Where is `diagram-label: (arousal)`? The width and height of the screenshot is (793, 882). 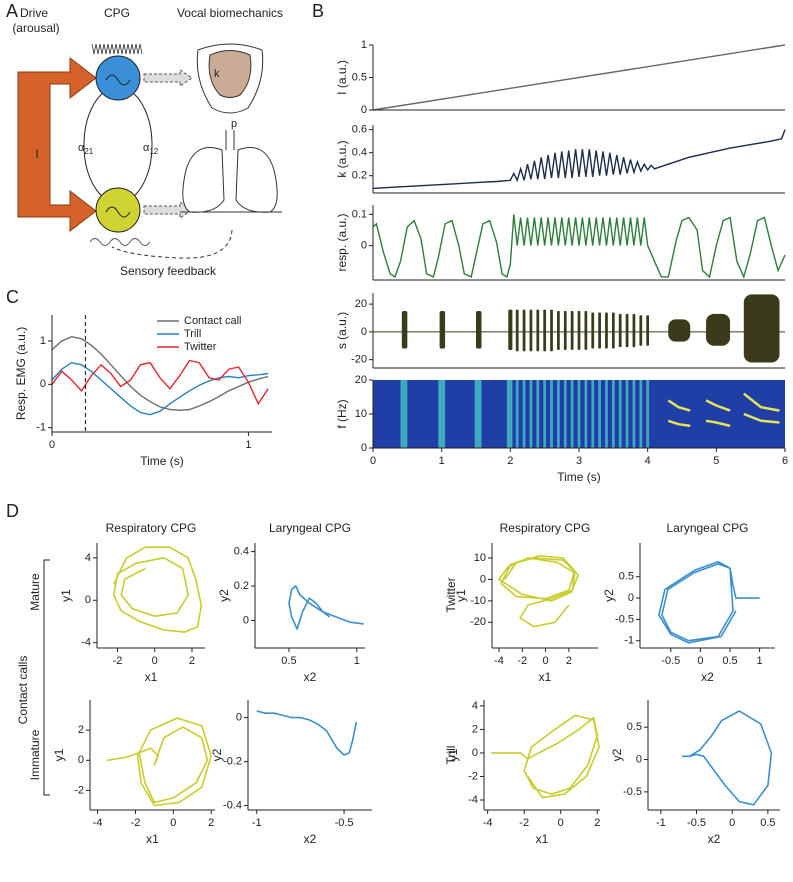 diagram-label: (arousal) is located at coordinates (35, 28).